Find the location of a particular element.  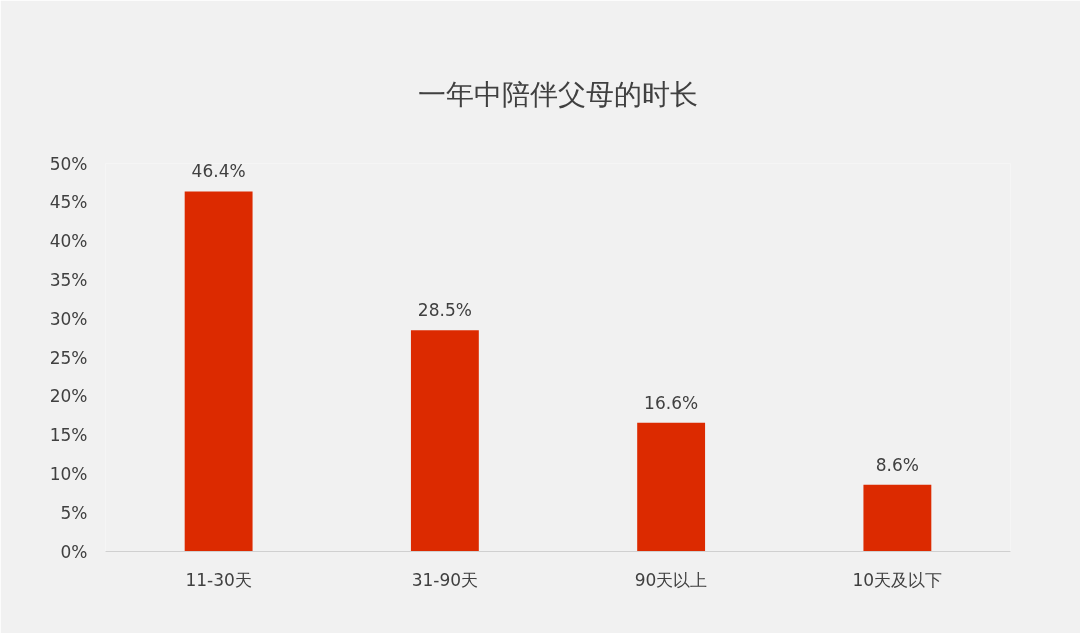

y-tick-label: 10% is located at coordinates (68, 473).